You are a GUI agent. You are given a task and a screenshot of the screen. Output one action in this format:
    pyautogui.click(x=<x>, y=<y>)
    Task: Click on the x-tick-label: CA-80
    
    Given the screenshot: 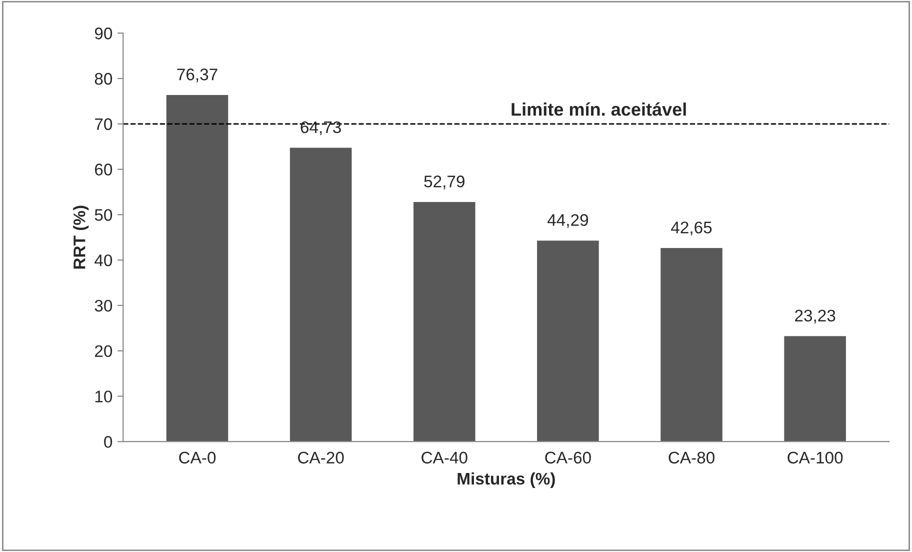 What is the action you would take?
    pyautogui.click(x=691, y=458)
    